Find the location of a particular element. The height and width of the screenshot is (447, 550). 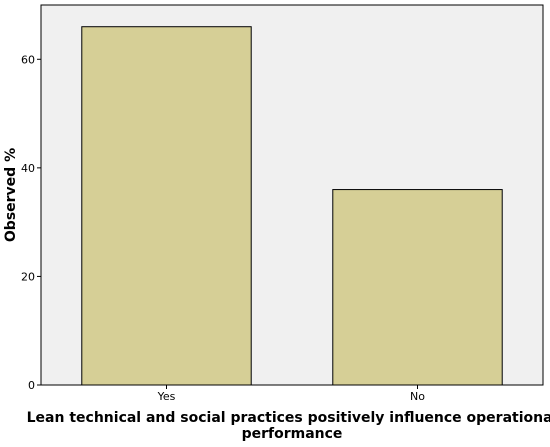

x-tick-label-no: No is located at coordinates (417, 396).